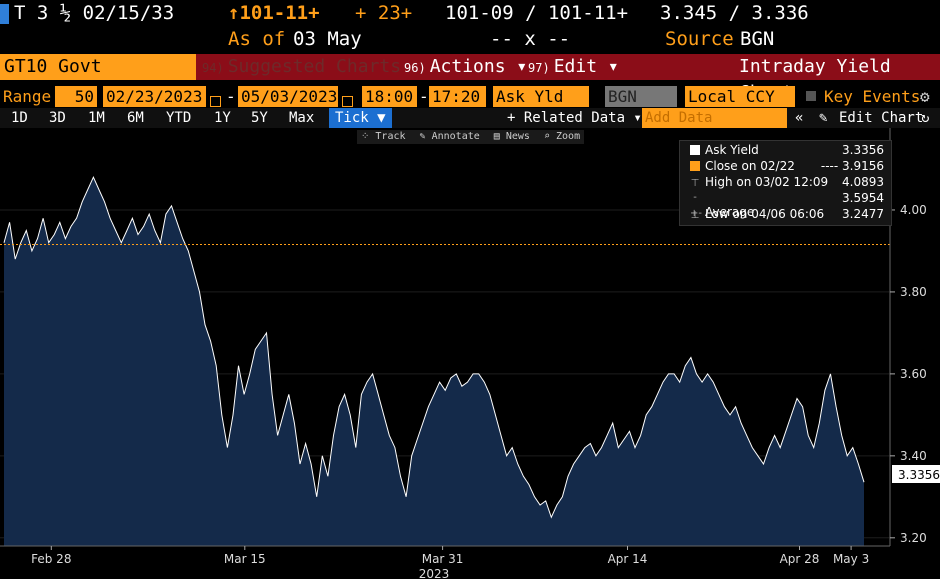  Describe the element at coordinates (925, 96) in the screenshot. I see `gear-icon: ⚙` at that location.